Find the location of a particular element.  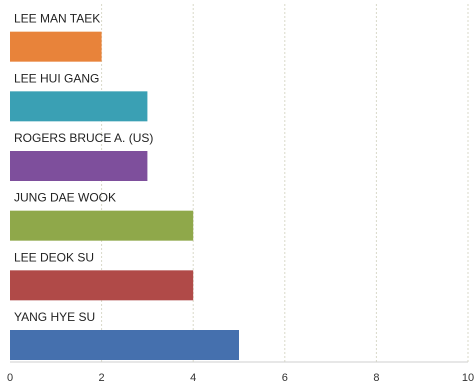

x-tick-label: 2 is located at coordinates (102, 378).